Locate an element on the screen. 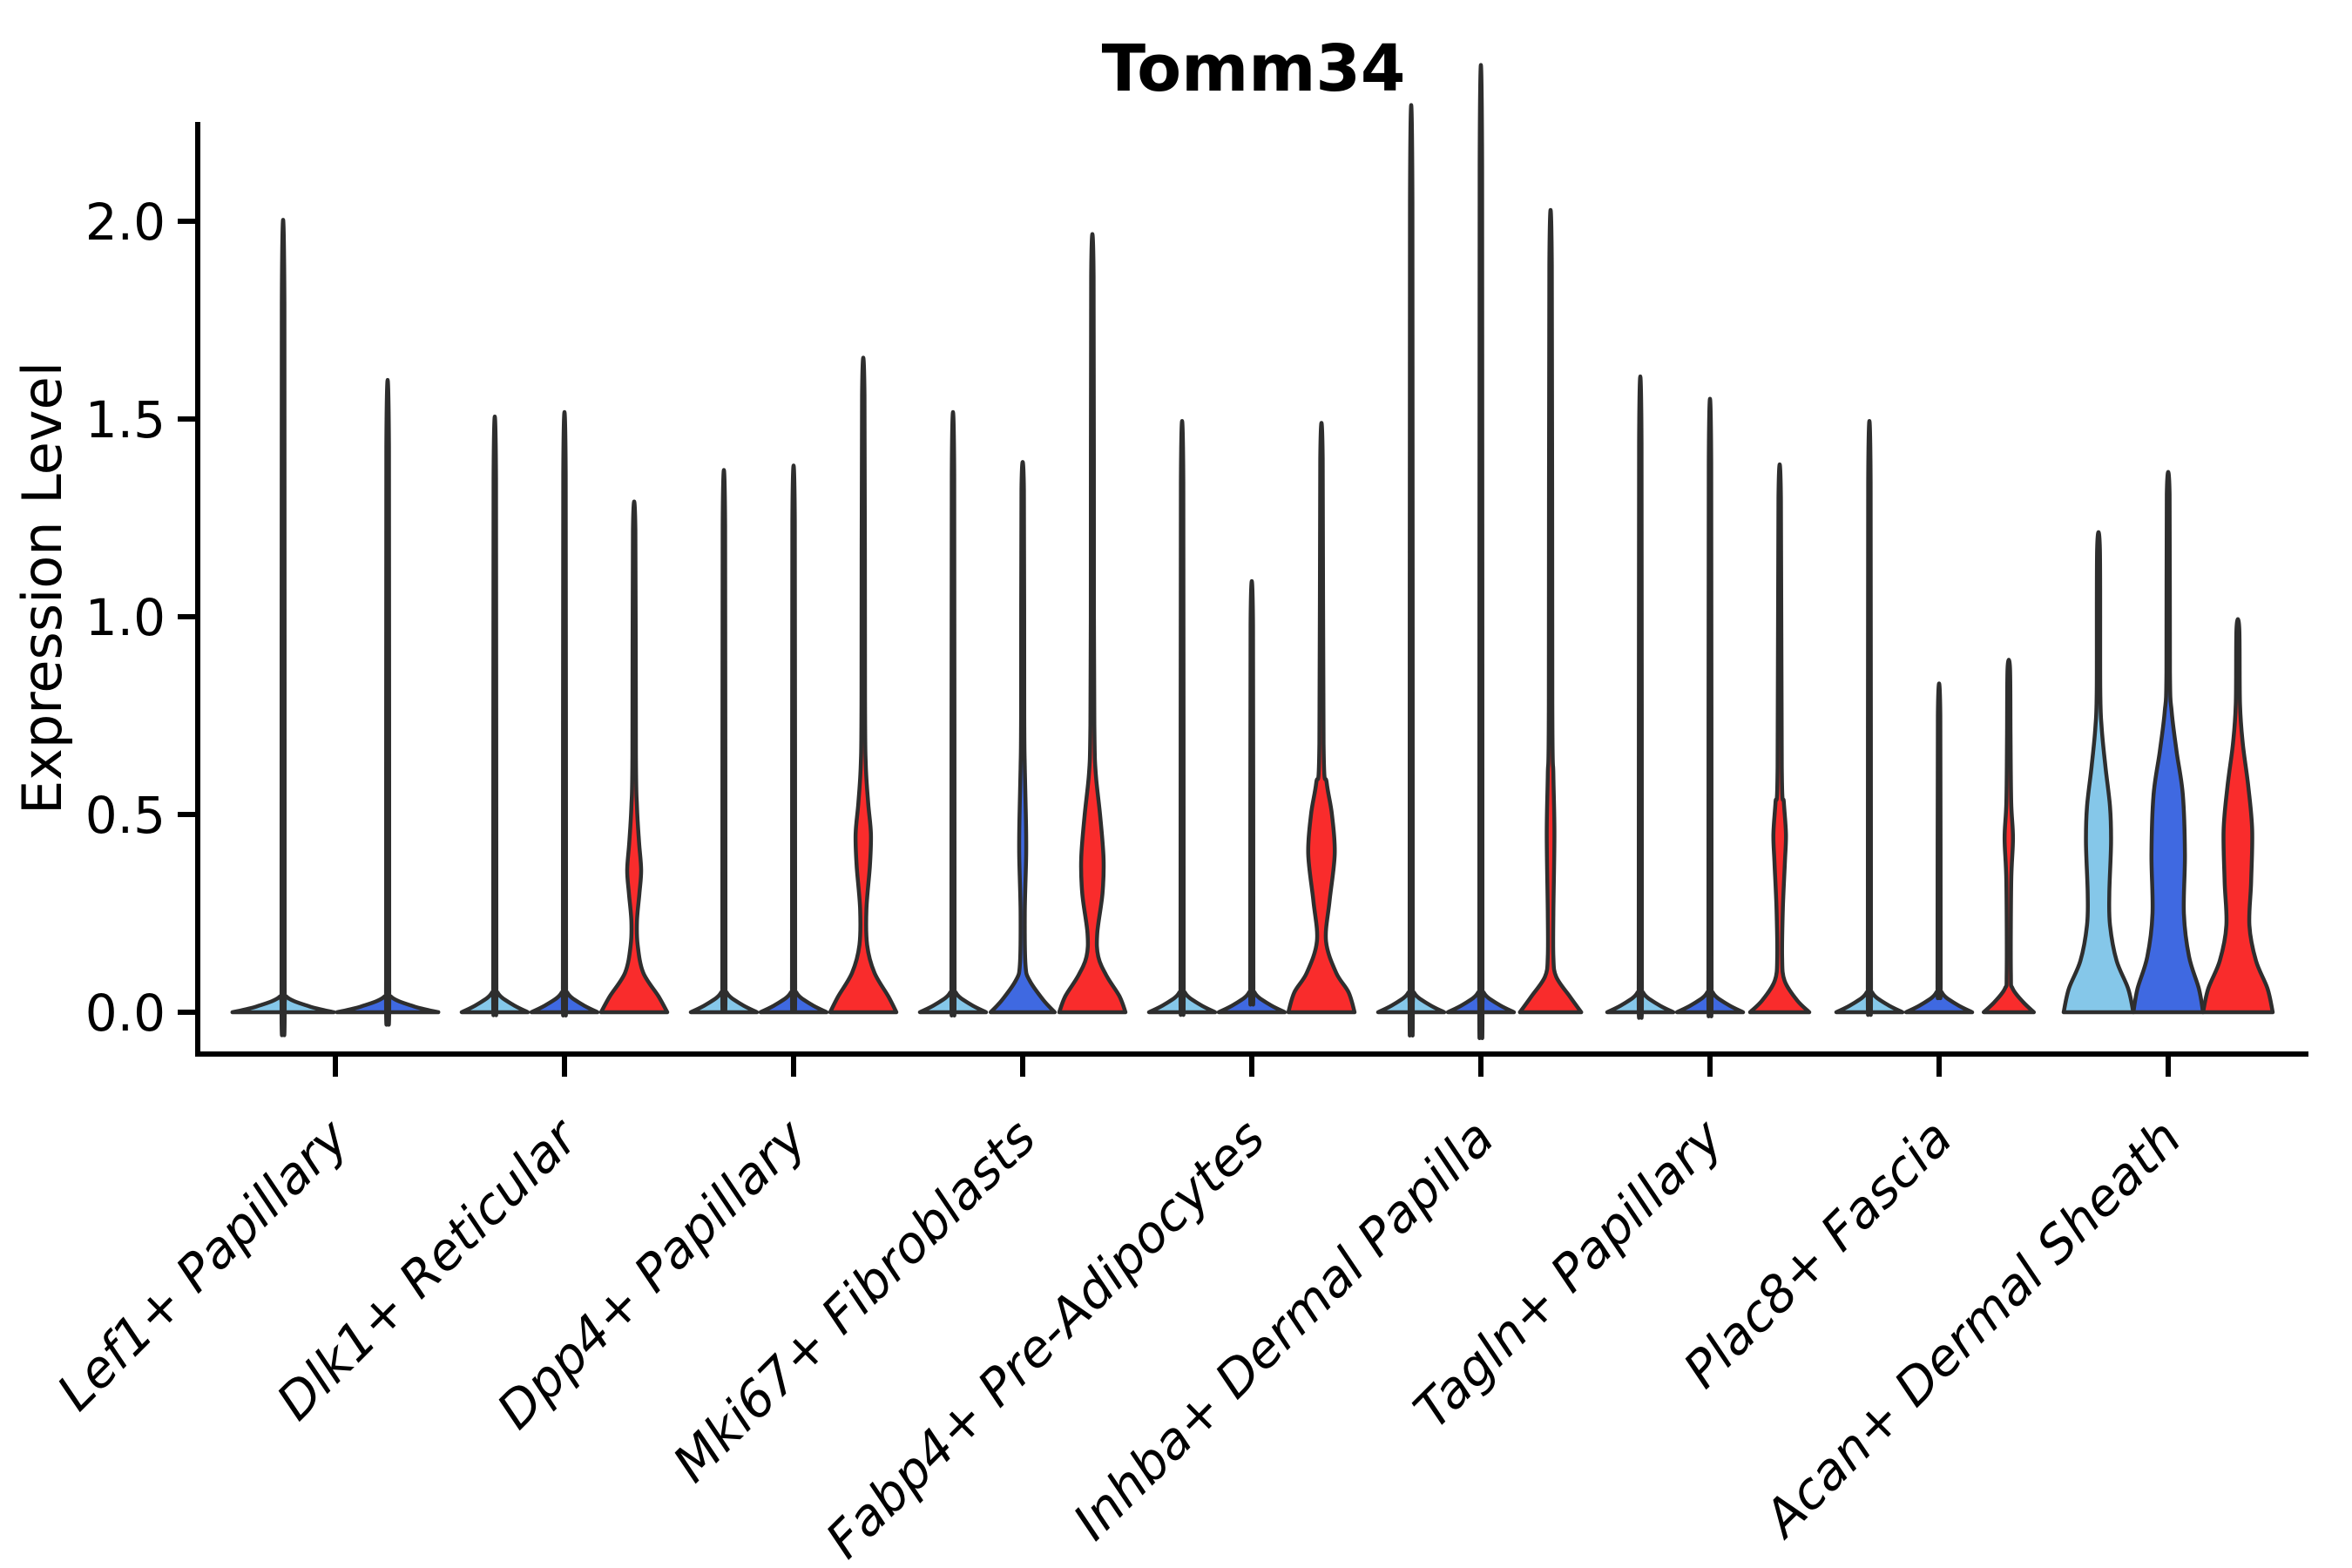 The image size is (2352, 1568). violin-plac8-fascia-red is located at coordinates (2009, 836).